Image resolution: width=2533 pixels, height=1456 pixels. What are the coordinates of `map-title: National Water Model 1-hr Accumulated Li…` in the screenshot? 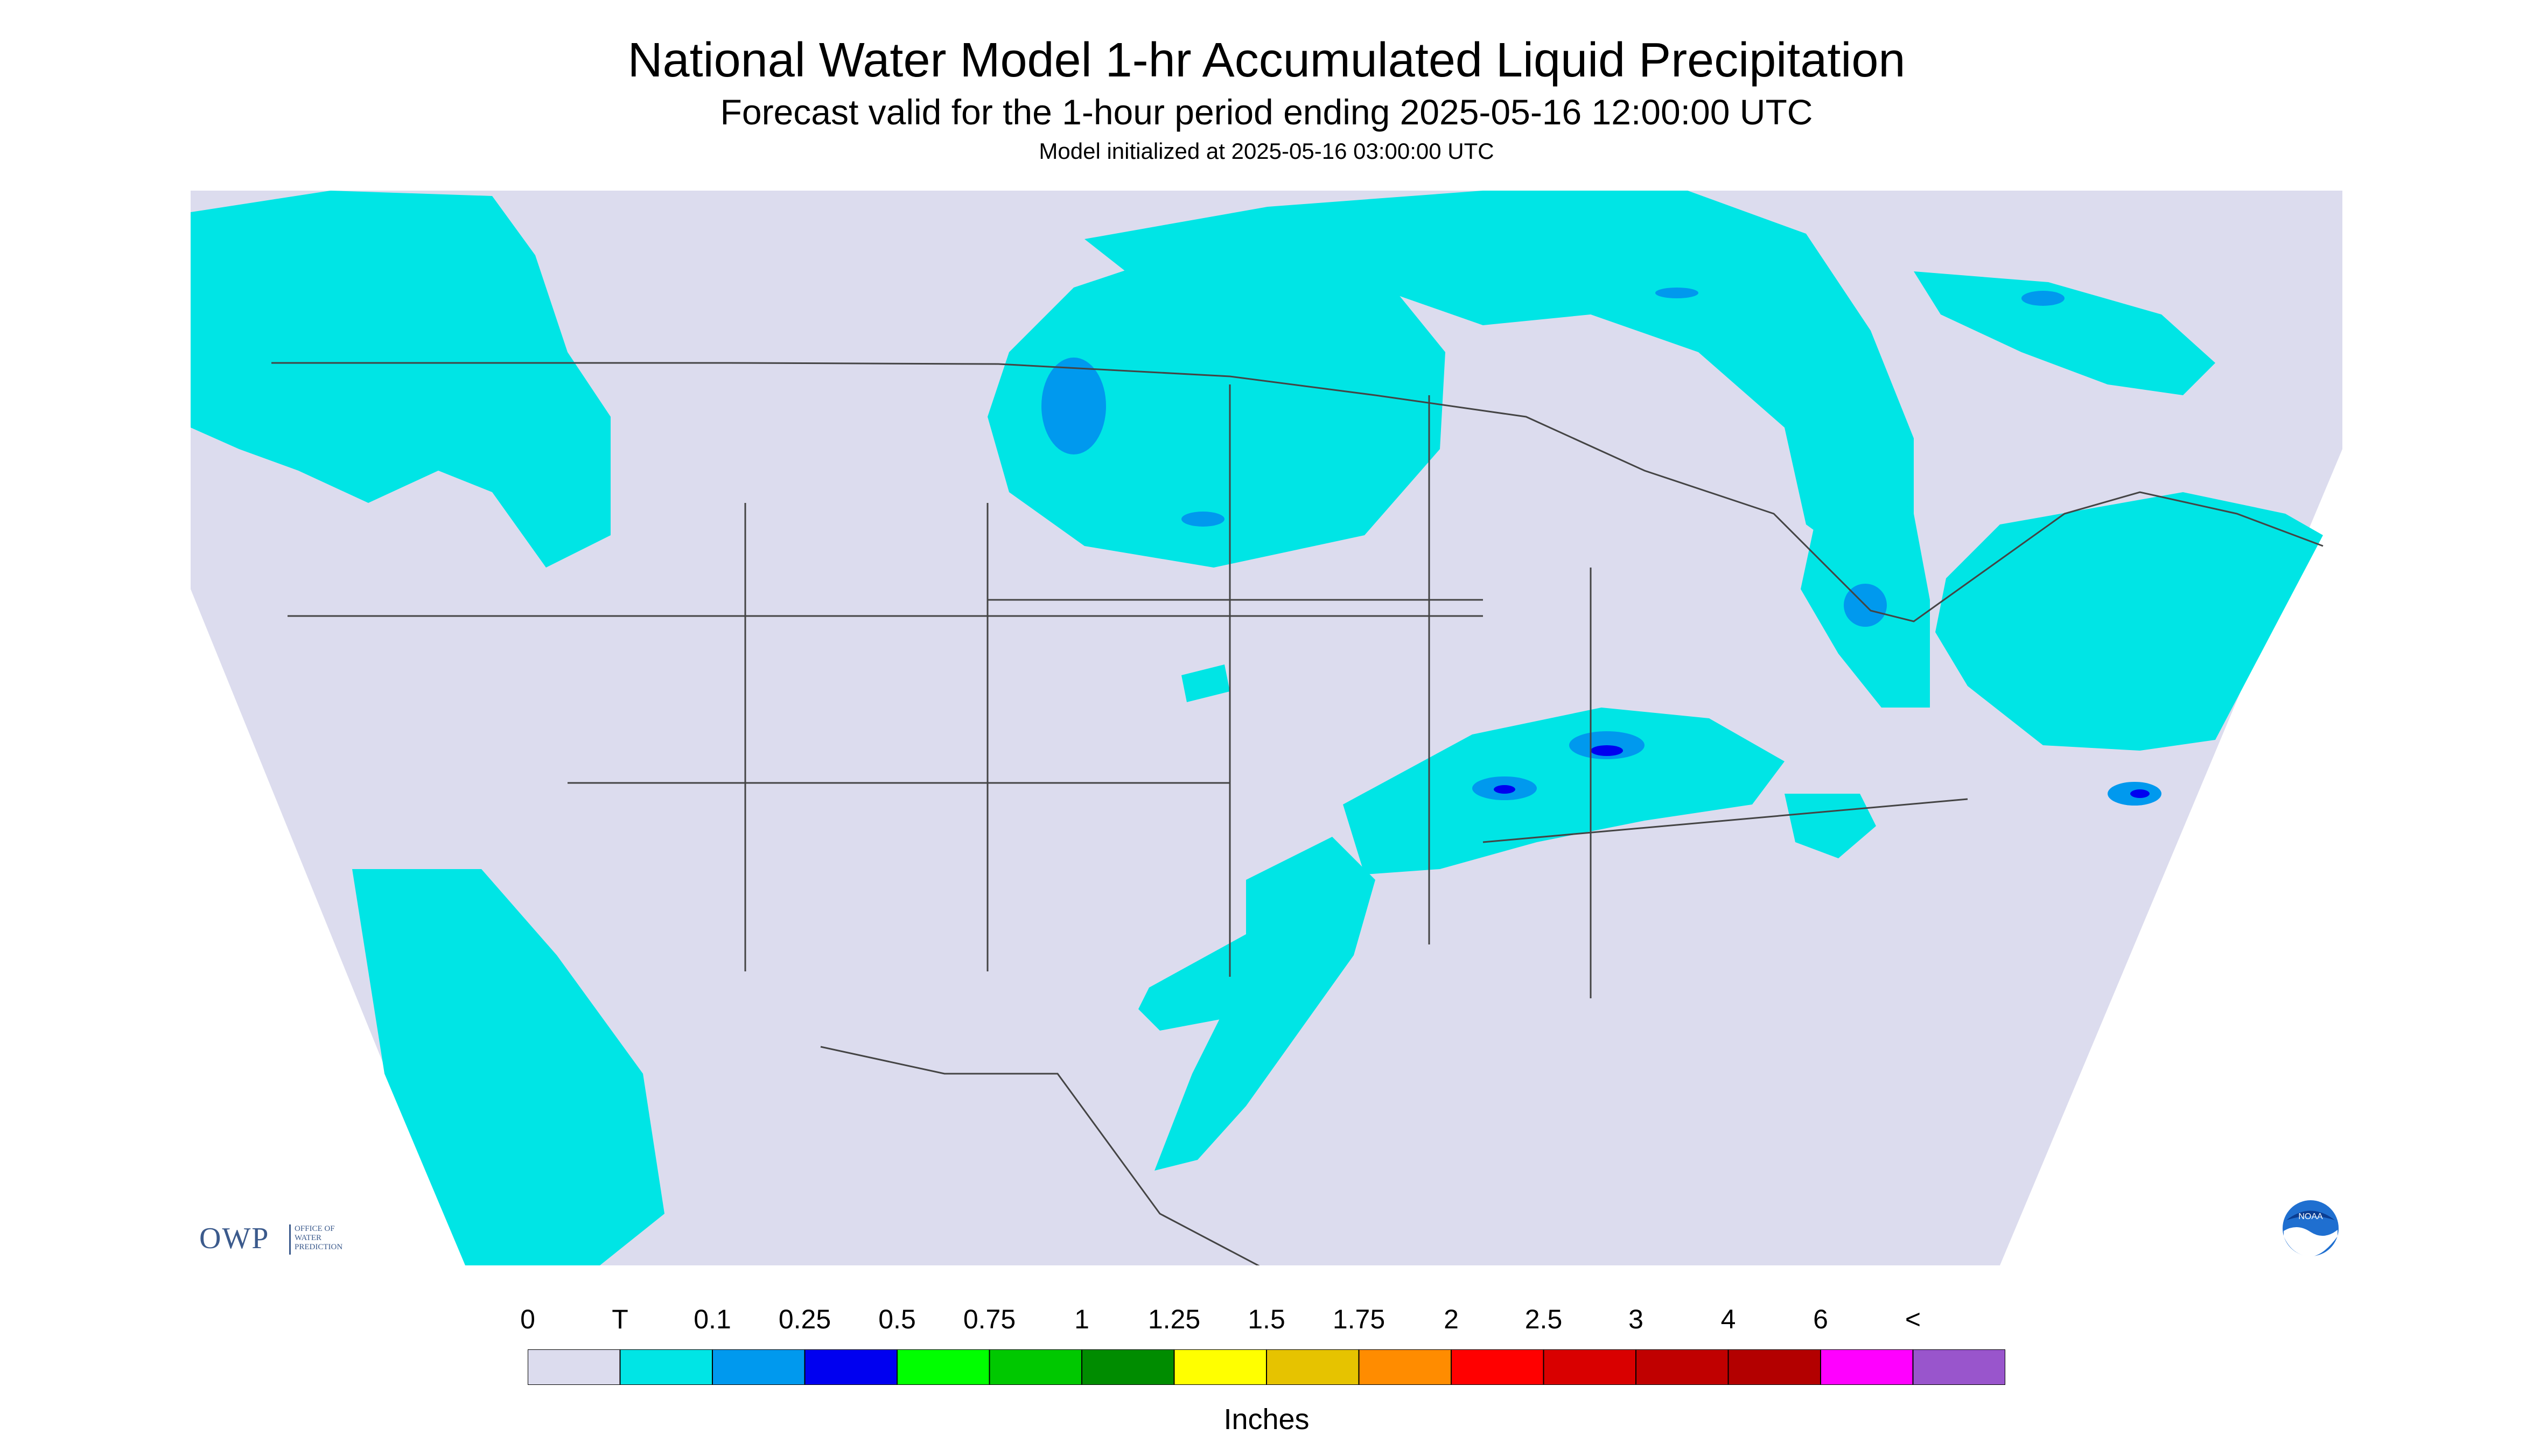 It's located at (1266, 60).